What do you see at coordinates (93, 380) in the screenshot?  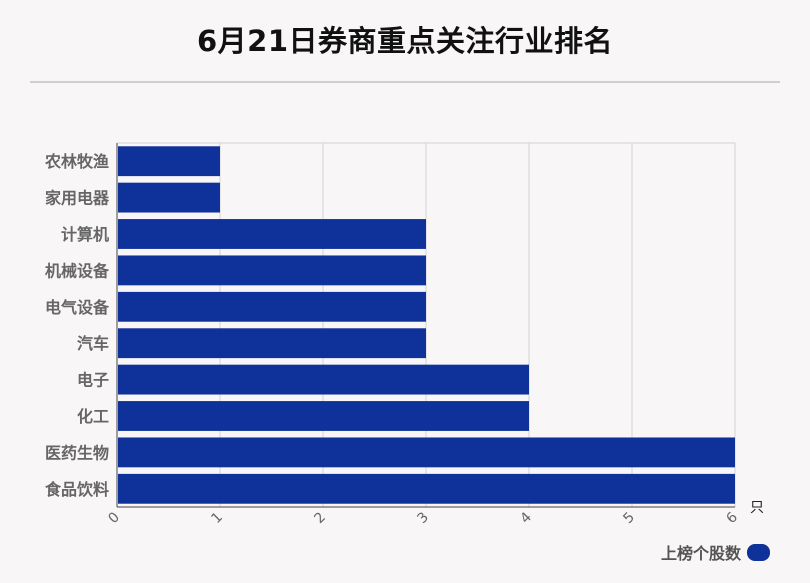 I see `category-label: 电子` at bounding box center [93, 380].